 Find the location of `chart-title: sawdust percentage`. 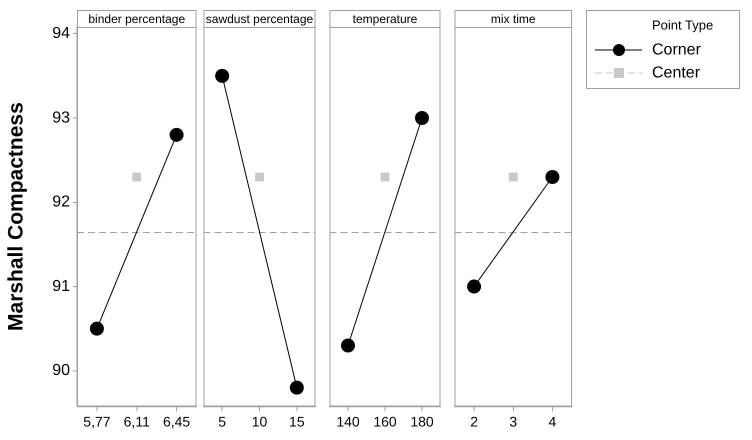

chart-title: sawdust percentage is located at coordinates (259, 19).